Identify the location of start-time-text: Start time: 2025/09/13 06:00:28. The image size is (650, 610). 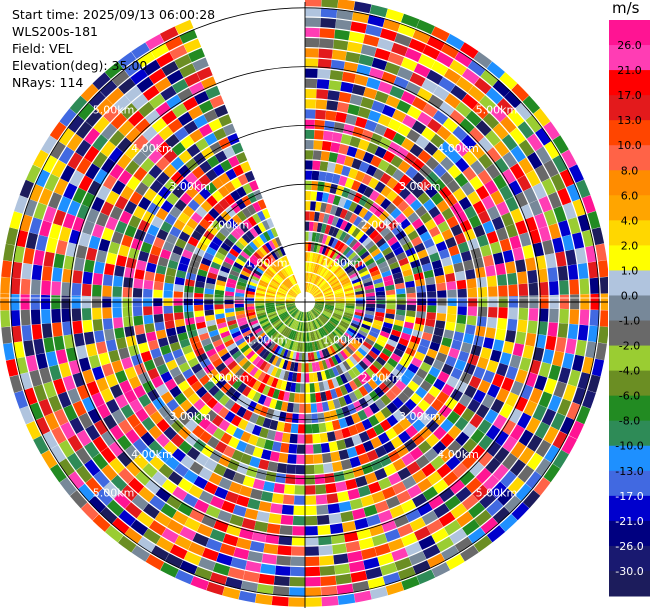
(114, 14).